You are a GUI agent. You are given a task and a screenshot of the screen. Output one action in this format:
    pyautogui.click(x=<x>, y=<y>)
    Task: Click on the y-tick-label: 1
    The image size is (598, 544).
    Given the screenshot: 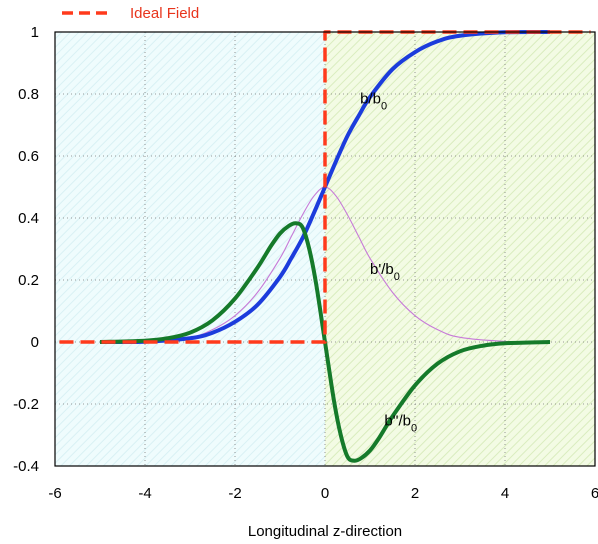 What is the action you would take?
    pyautogui.click(x=35, y=32)
    